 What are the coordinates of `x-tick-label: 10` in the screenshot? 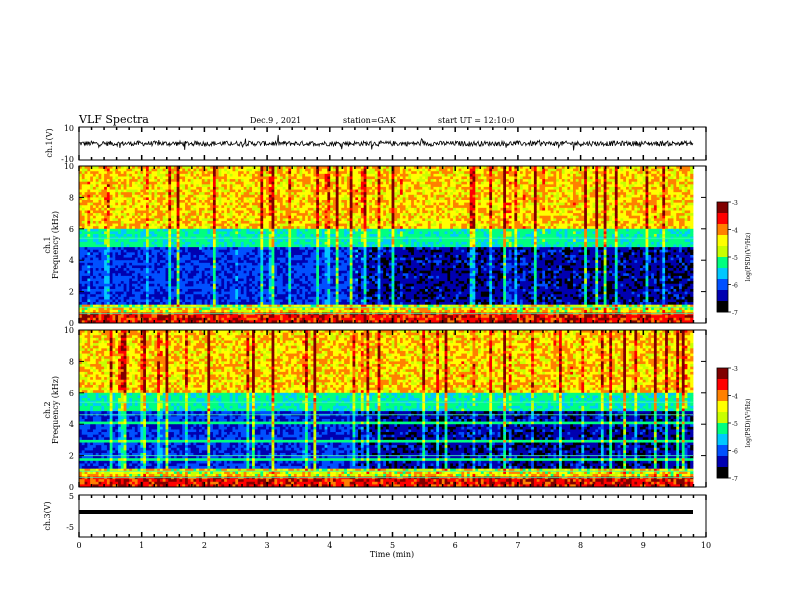 It's located at (706, 545).